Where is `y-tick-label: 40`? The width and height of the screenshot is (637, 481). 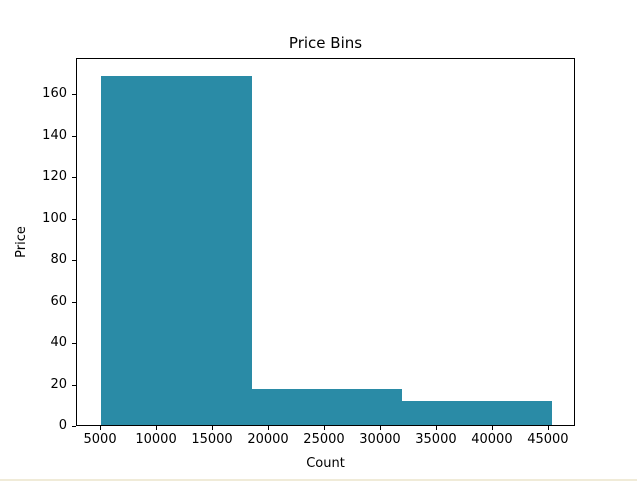 y-tick-label: 40 is located at coordinates (58, 343).